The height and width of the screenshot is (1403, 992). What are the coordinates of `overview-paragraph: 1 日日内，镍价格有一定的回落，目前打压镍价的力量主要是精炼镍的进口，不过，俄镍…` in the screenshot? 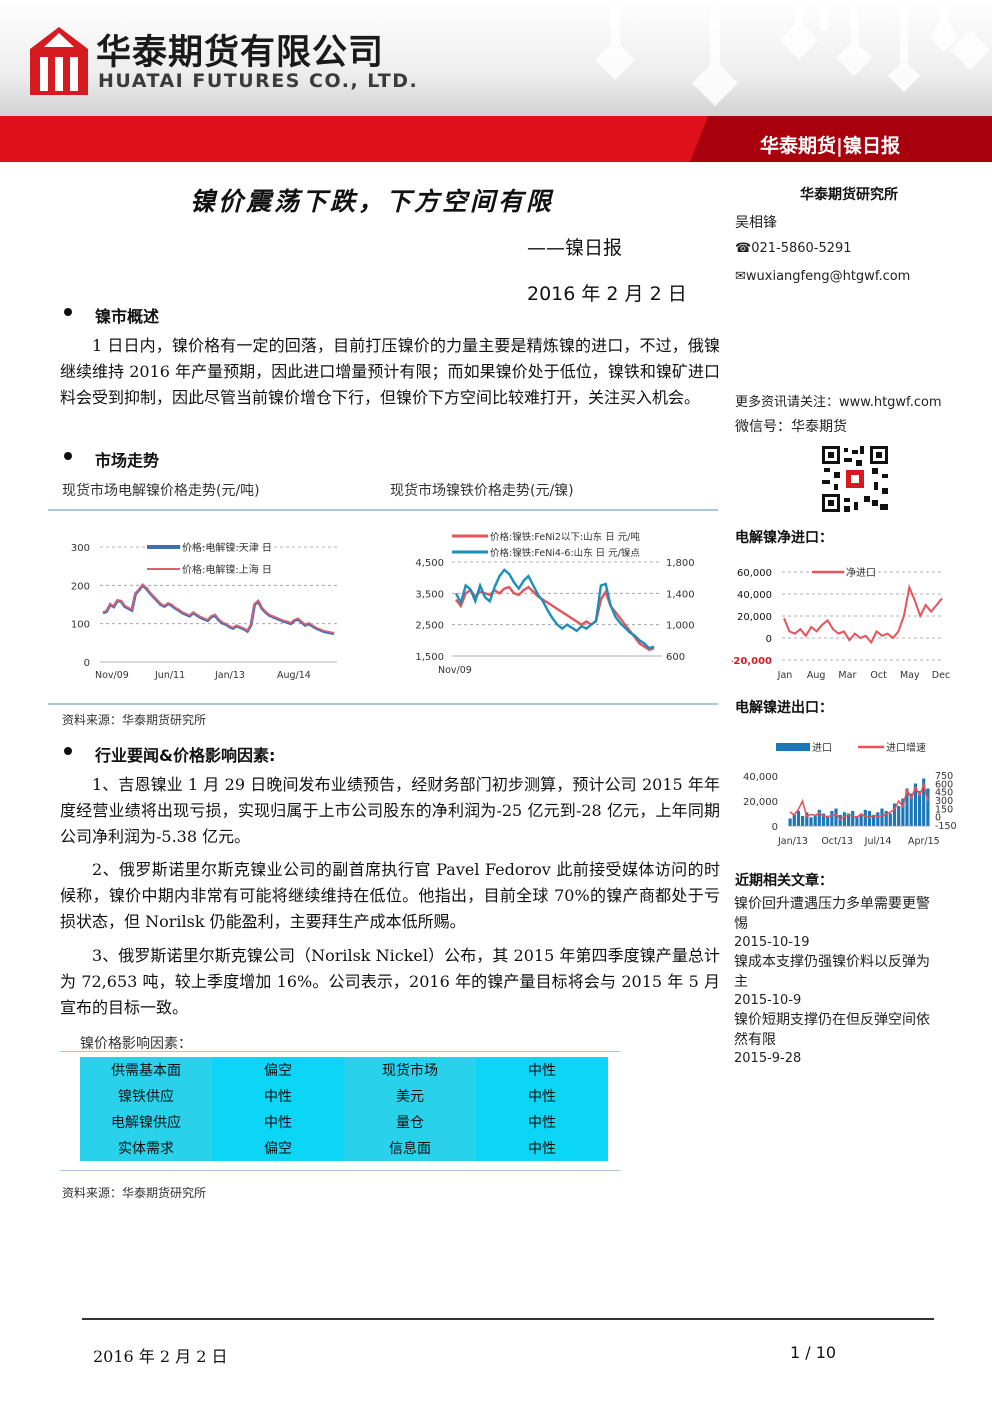 It's located at (390, 371).